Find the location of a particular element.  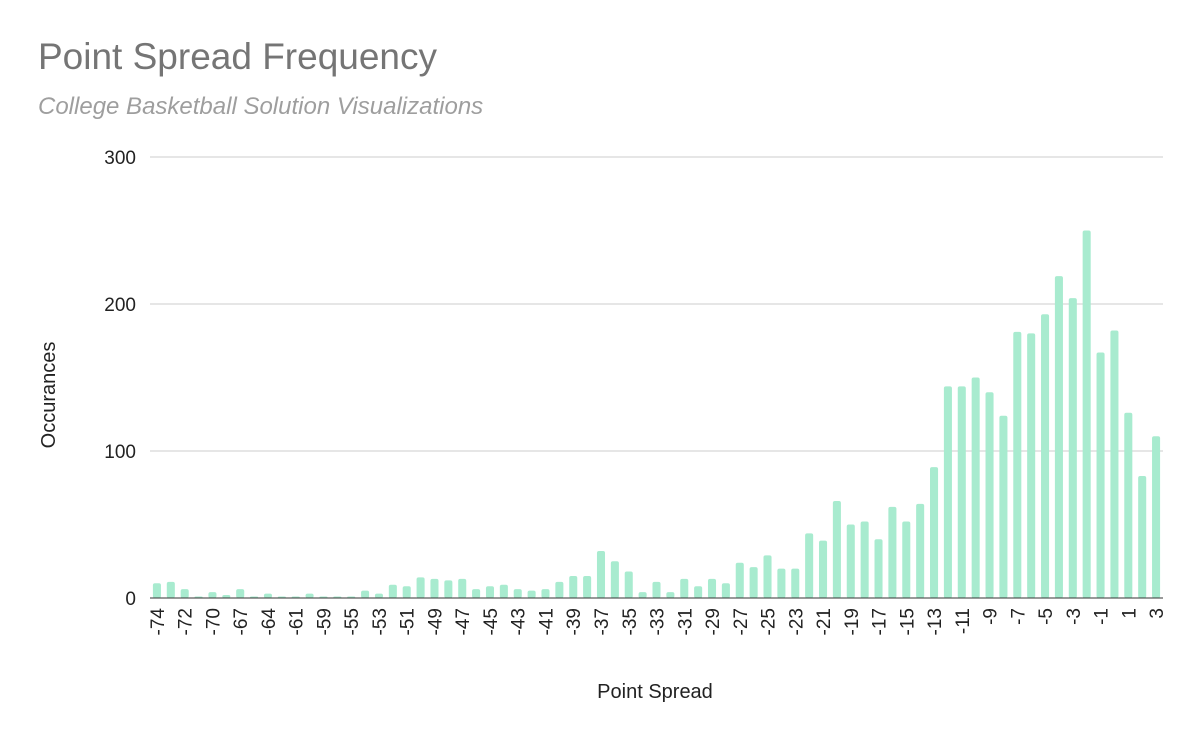

x-tick-label: -7 is located at coordinates (1018, 616).